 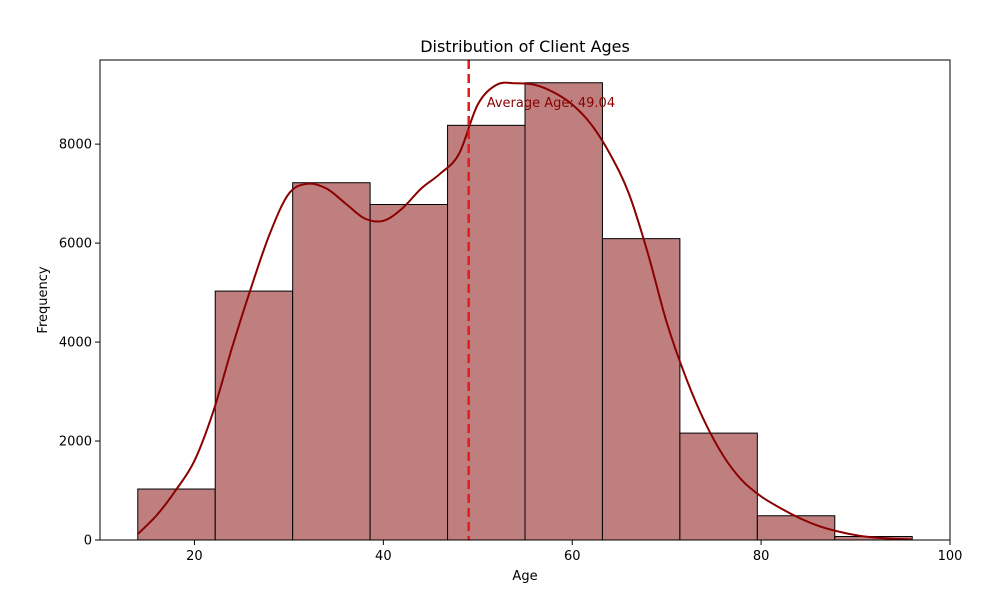 I want to click on x-axis: 20 40 60 80 100, so click(x=574, y=552).